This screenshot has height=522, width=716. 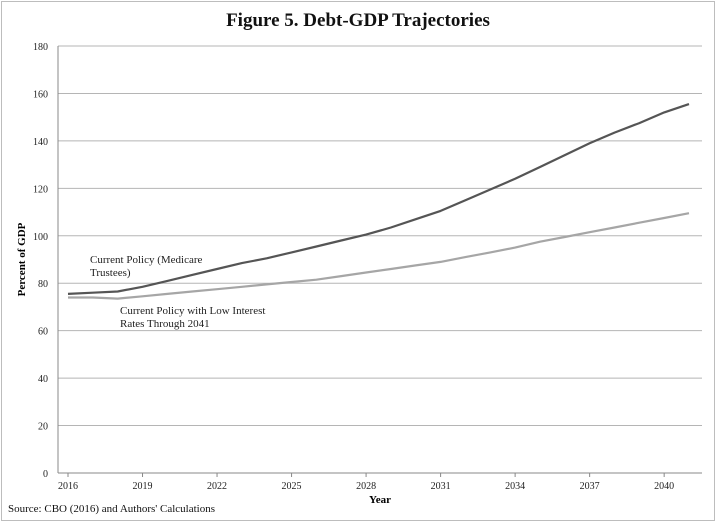 What do you see at coordinates (165, 324) in the screenshot?
I see `series-label-2: Rates Through 2041` at bounding box center [165, 324].